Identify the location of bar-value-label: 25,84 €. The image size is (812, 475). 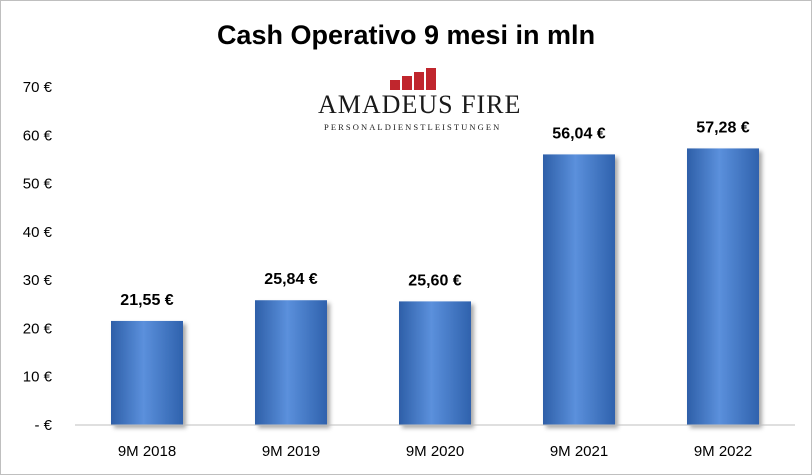
(290, 279).